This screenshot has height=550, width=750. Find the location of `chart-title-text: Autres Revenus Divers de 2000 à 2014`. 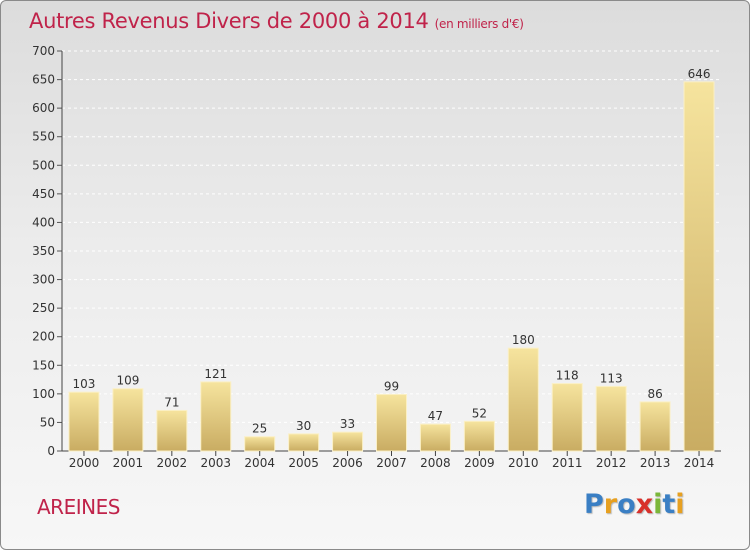

chart-title-text: Autres Revenus Divers de 2000 à 2014 is located at coordinates (229, 21).